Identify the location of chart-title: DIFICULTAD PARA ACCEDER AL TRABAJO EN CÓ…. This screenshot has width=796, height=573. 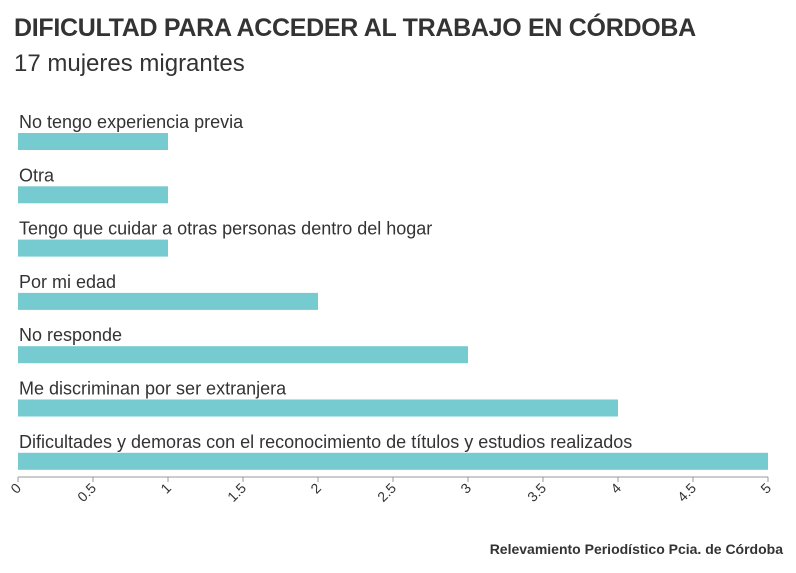
(355, 28).